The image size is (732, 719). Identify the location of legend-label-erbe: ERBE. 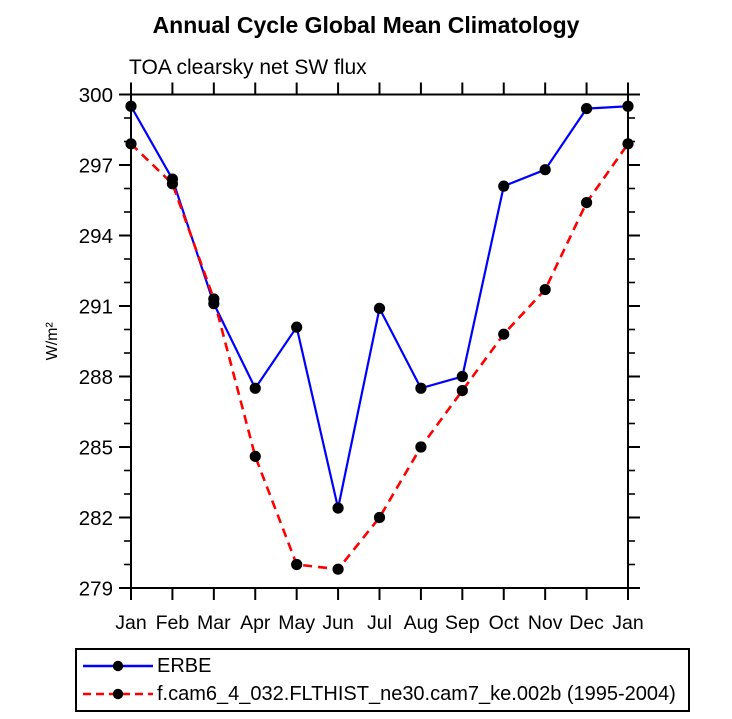
(184, 665).